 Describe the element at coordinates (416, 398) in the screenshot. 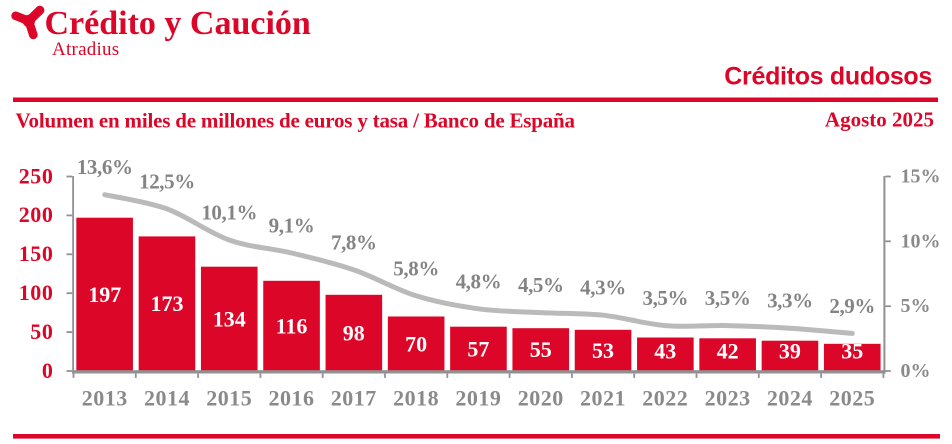

I see `svg-text: 2018` at that location.